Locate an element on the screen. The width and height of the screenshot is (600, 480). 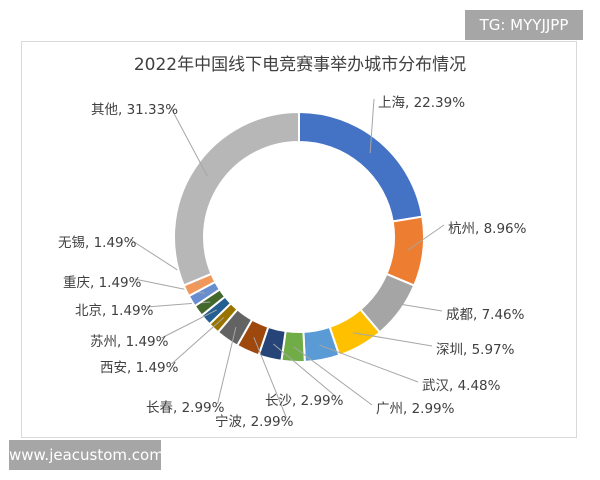
data-label: 深圳, 5.97% is located at coordinates (475, 350).